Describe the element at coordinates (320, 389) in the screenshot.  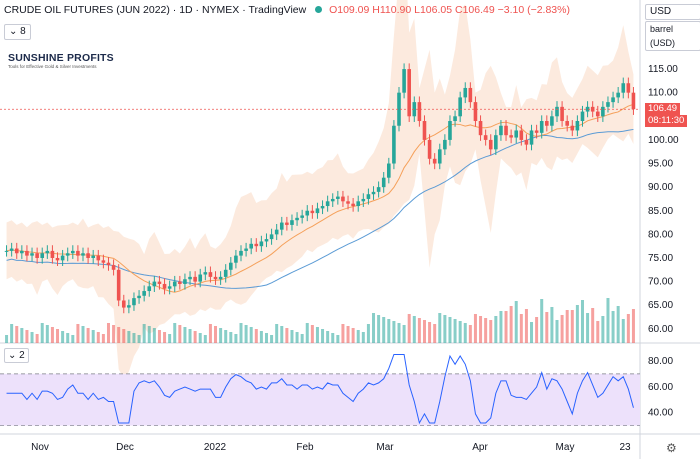
I see `rsi-line` at that location.